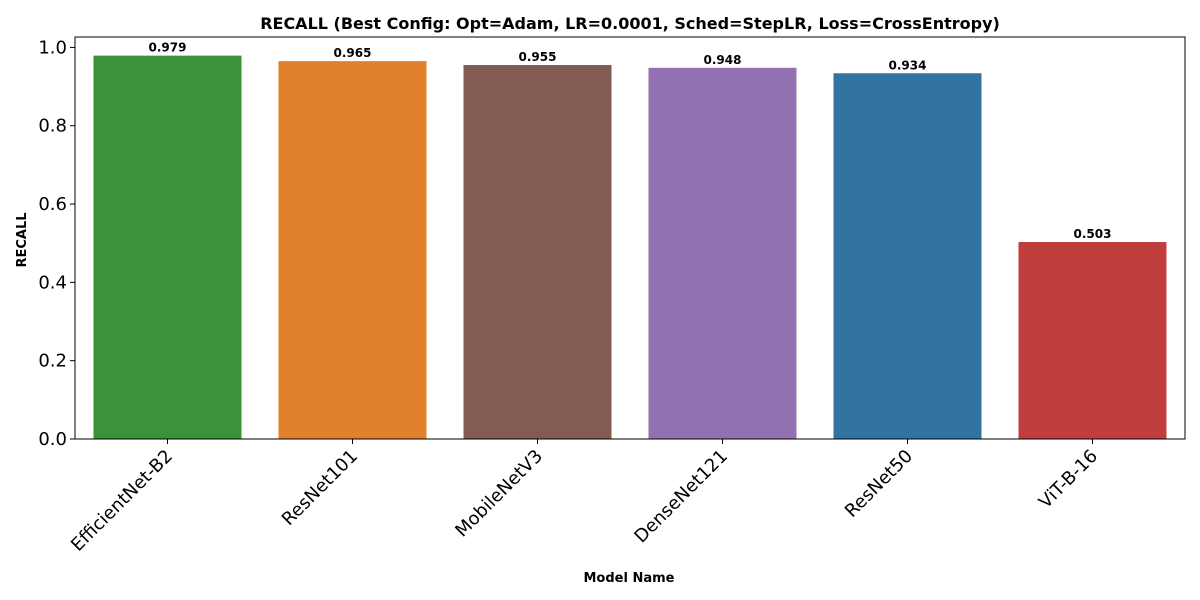  What do you see at coordinates (56, 243) in the screenshot?
I see `y-axis: 0.0 0.2 0.4 0.6 0.8 1.0` at bounding box center [56, 243].